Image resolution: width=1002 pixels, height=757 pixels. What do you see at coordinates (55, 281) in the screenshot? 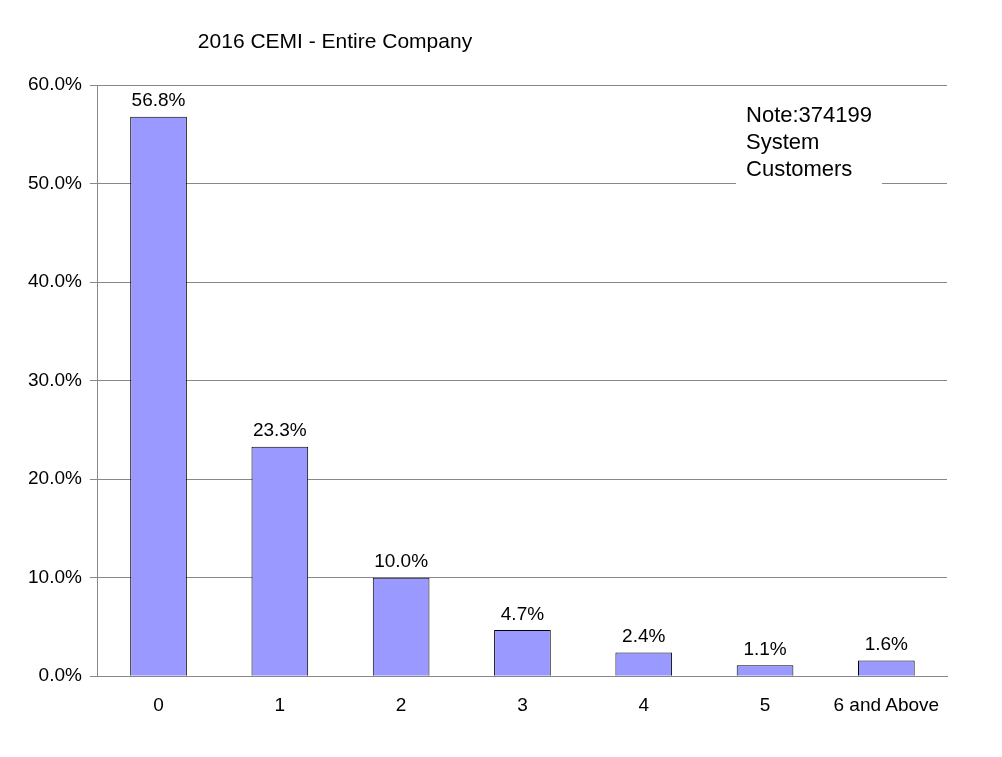
I see `y-tick-label: 40.0%` at bounding box center [55, 281].